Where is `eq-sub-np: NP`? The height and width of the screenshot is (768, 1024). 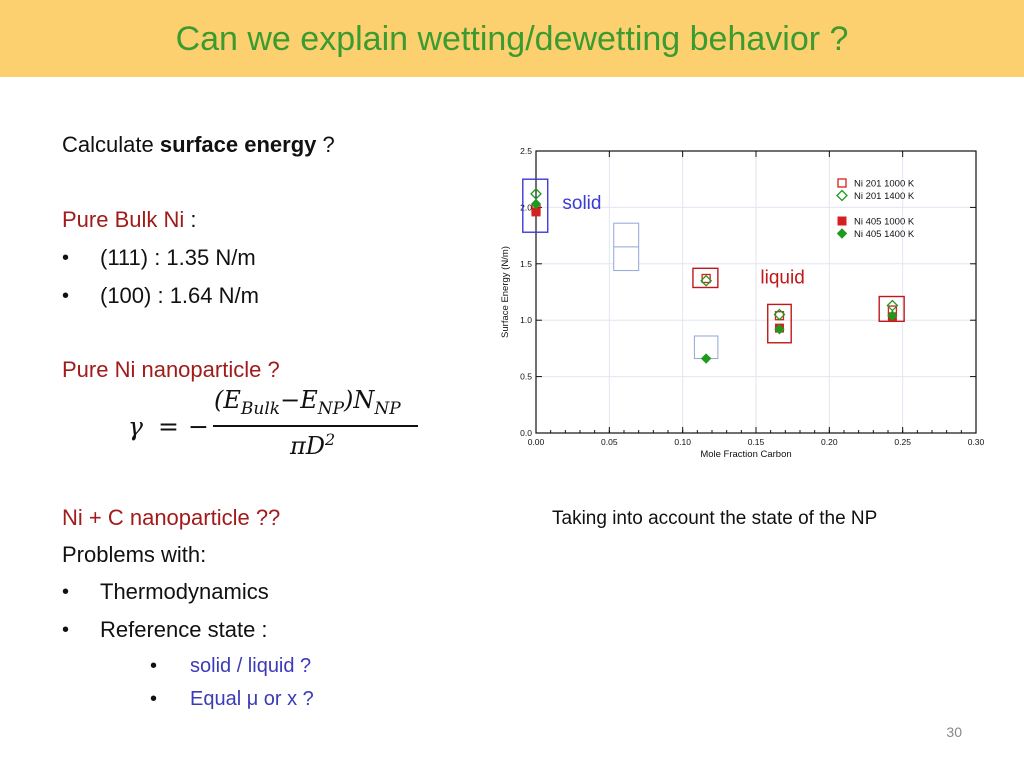
eq-sub-np: NP is located at coordinates (331, 408).